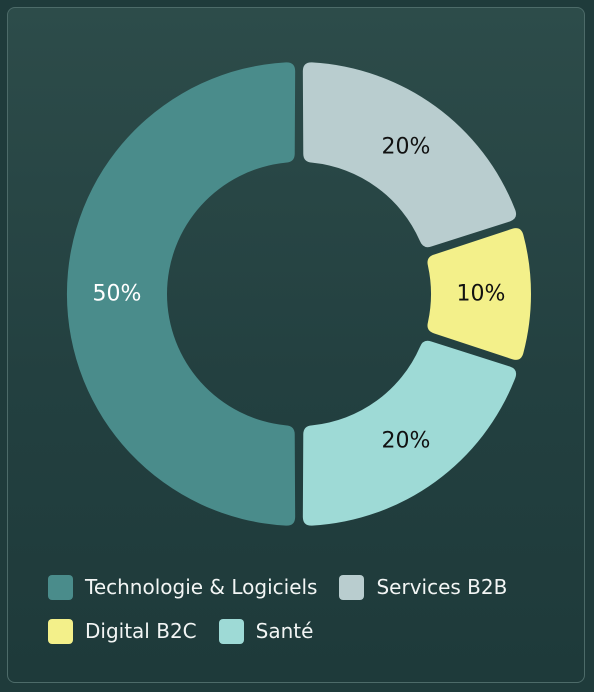 This screenshot has height=692, width=594. What do you see at coordinates (481, 294) in the screenshot?
I see `slice-value-label: 10%` at bounding box center [481, 294].